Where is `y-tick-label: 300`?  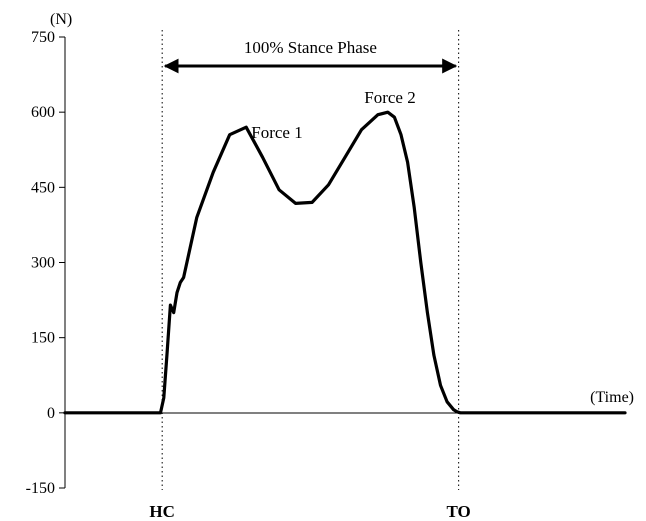 y-tick-label: 300 is located at coordinates (43, 263).